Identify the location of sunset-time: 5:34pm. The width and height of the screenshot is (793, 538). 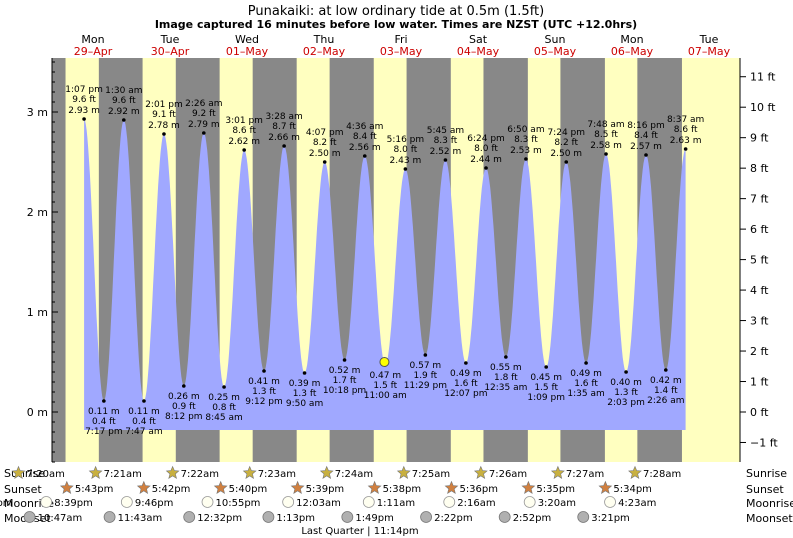
(632, 489).